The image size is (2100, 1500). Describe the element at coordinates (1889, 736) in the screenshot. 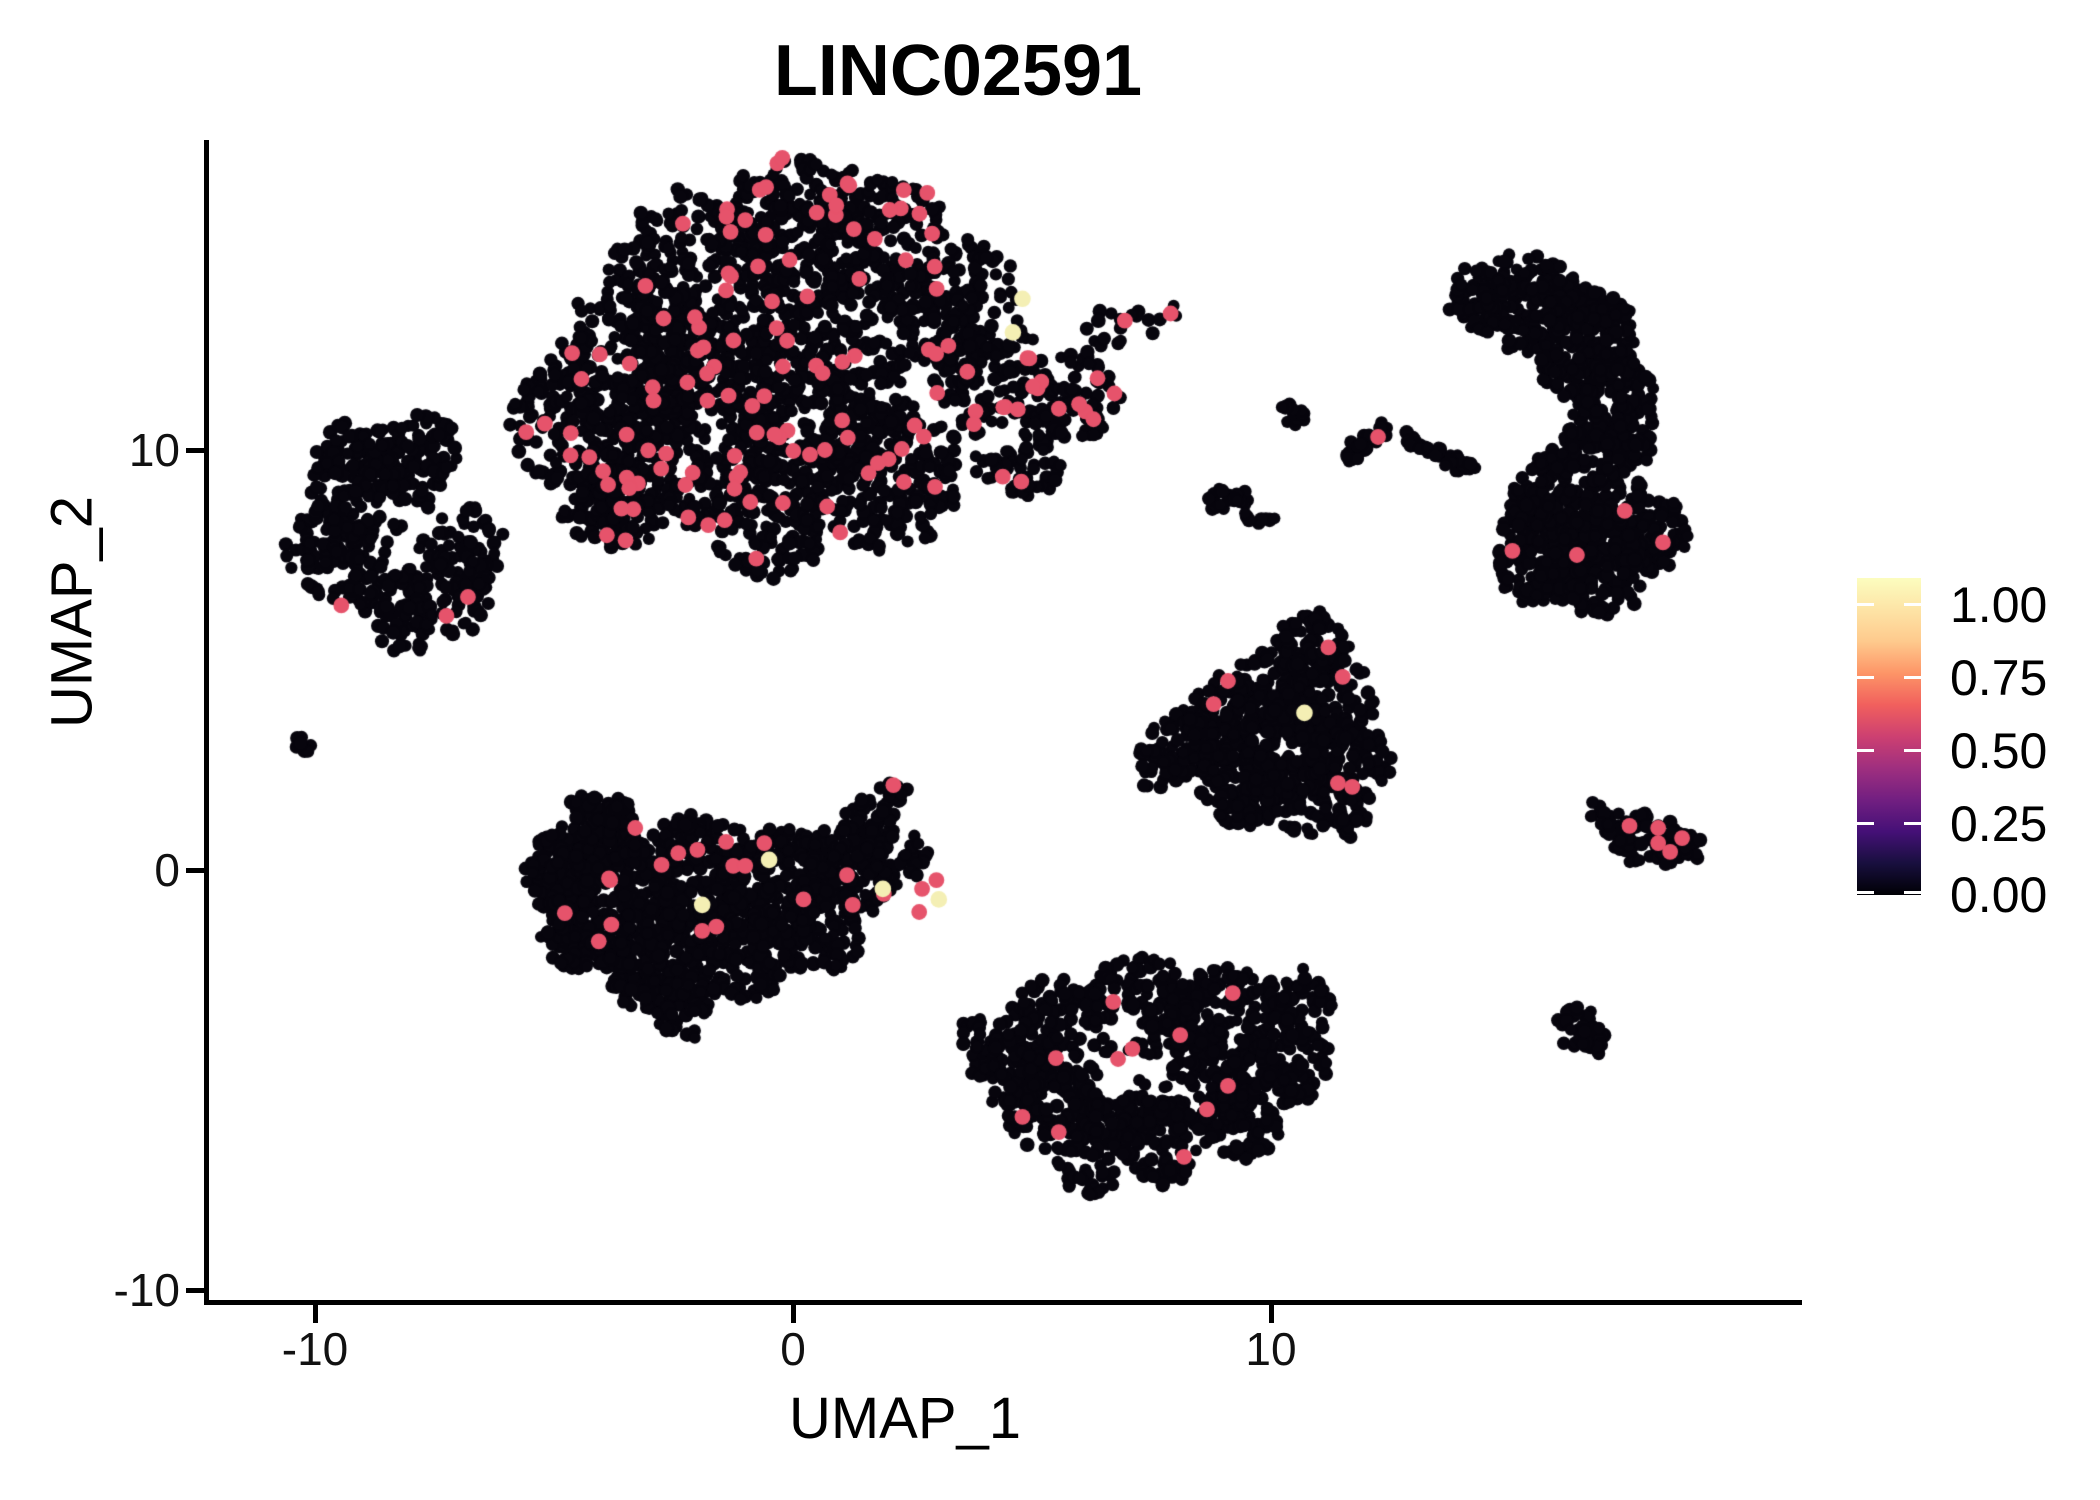

I see `colorbar-gradient` at that location.